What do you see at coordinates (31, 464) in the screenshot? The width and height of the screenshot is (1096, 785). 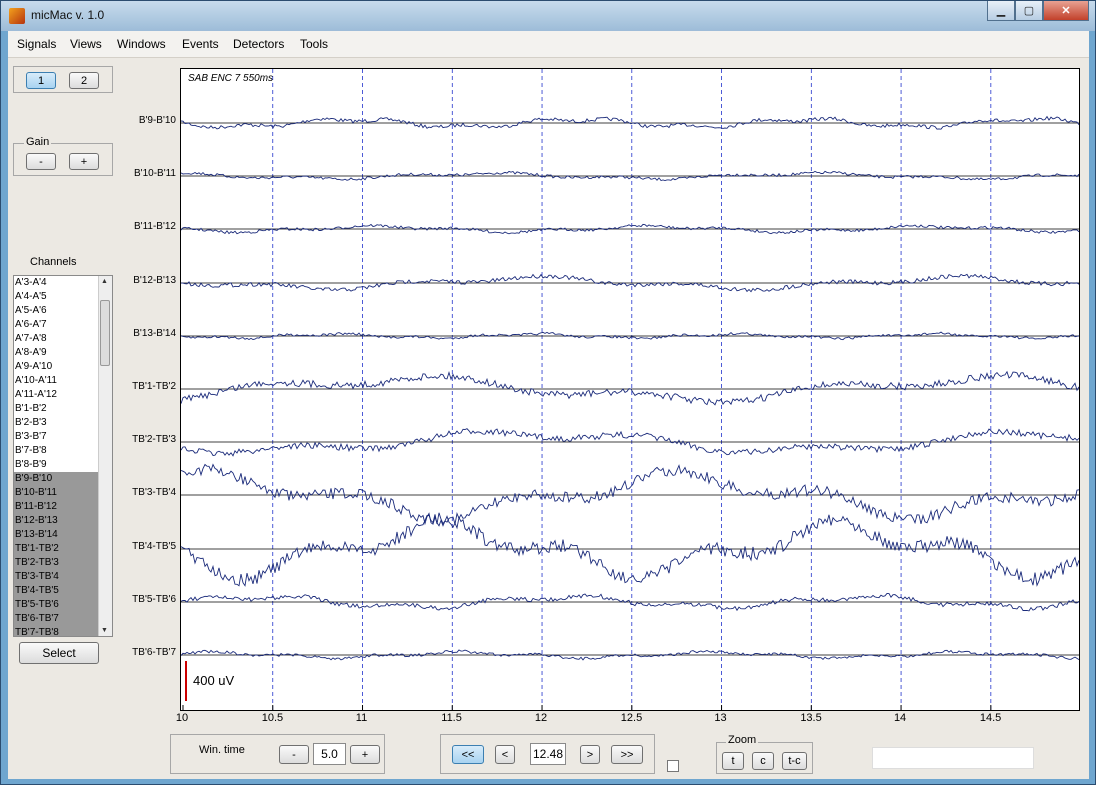 I see `channel-list-item: B'8-B'9` at bounding box center [31, 464].